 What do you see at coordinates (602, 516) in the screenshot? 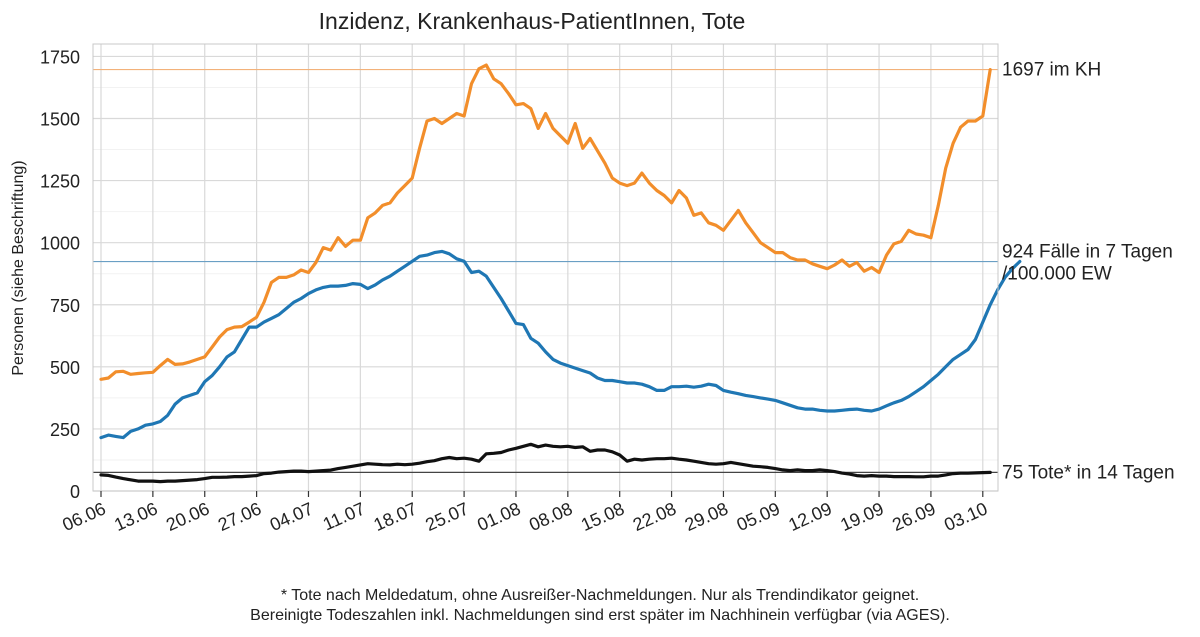
I see `x-tick-label: 15.08` at bounding box center [602, 516].